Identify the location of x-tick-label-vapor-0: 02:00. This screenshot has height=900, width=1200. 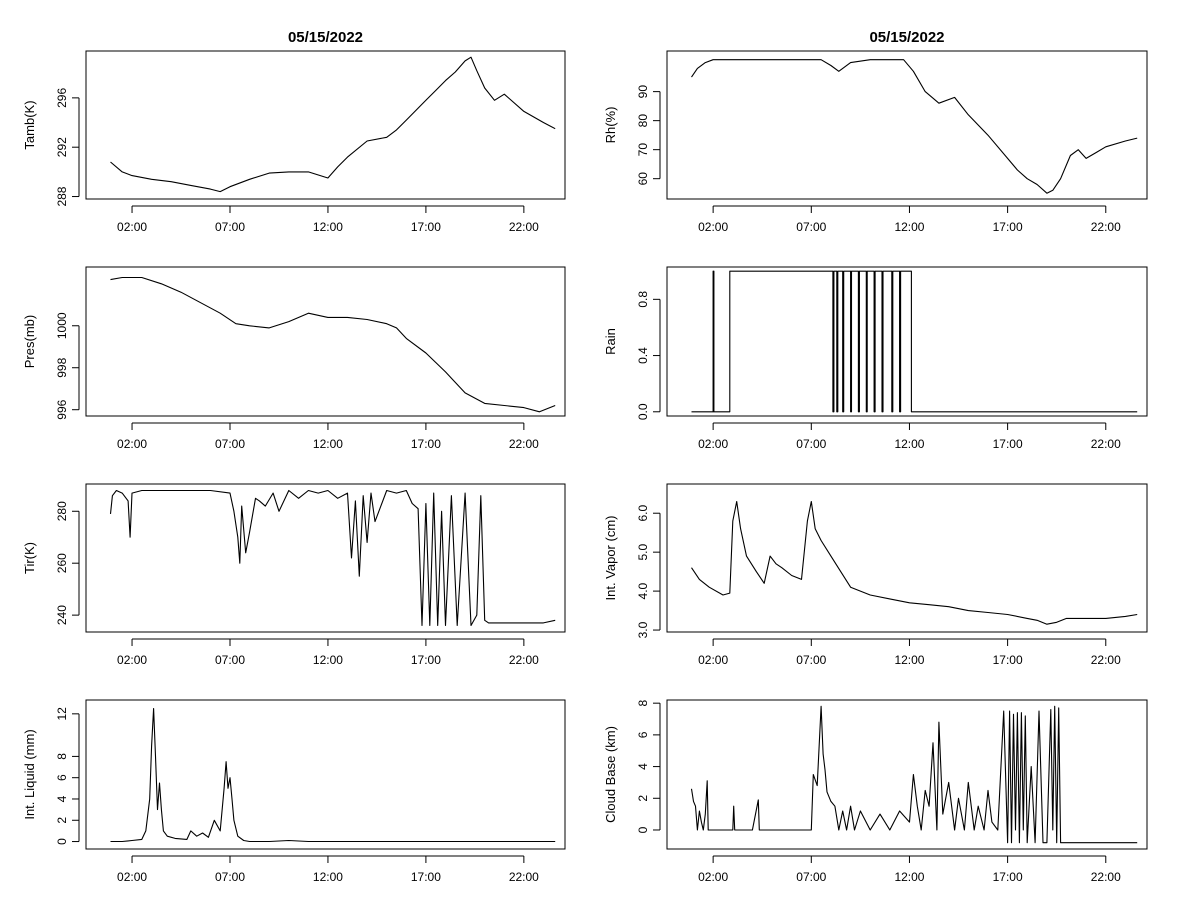
(713, 660).